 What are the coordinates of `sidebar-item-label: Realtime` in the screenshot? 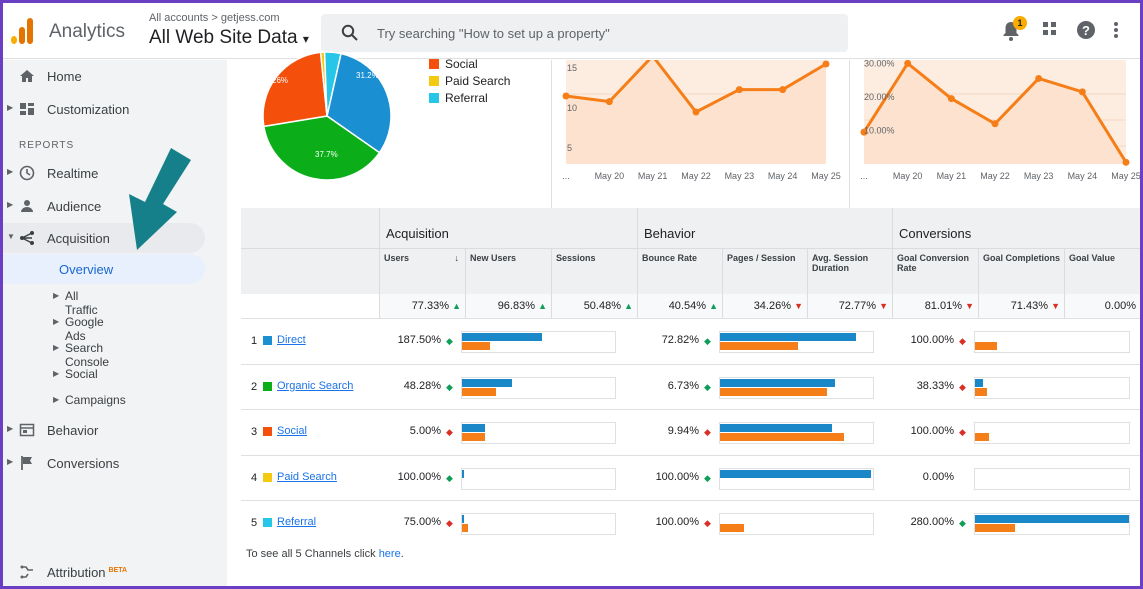 It's located at (73, 173).